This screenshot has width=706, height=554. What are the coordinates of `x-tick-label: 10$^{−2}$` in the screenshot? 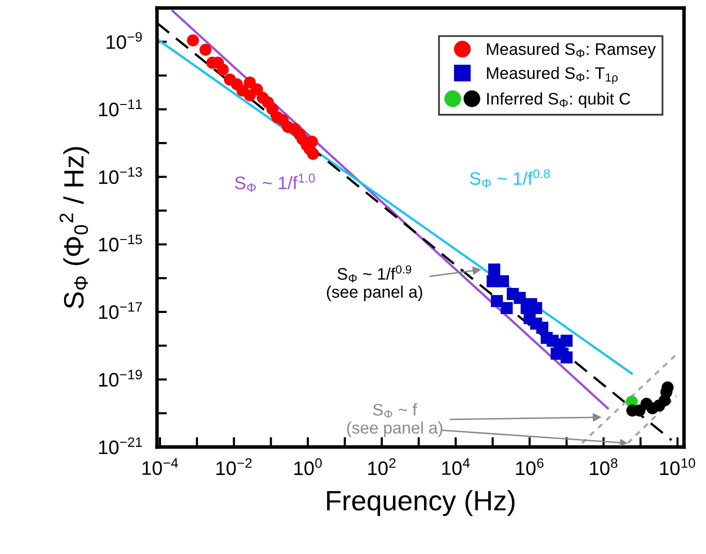 It's located at (234, 467).